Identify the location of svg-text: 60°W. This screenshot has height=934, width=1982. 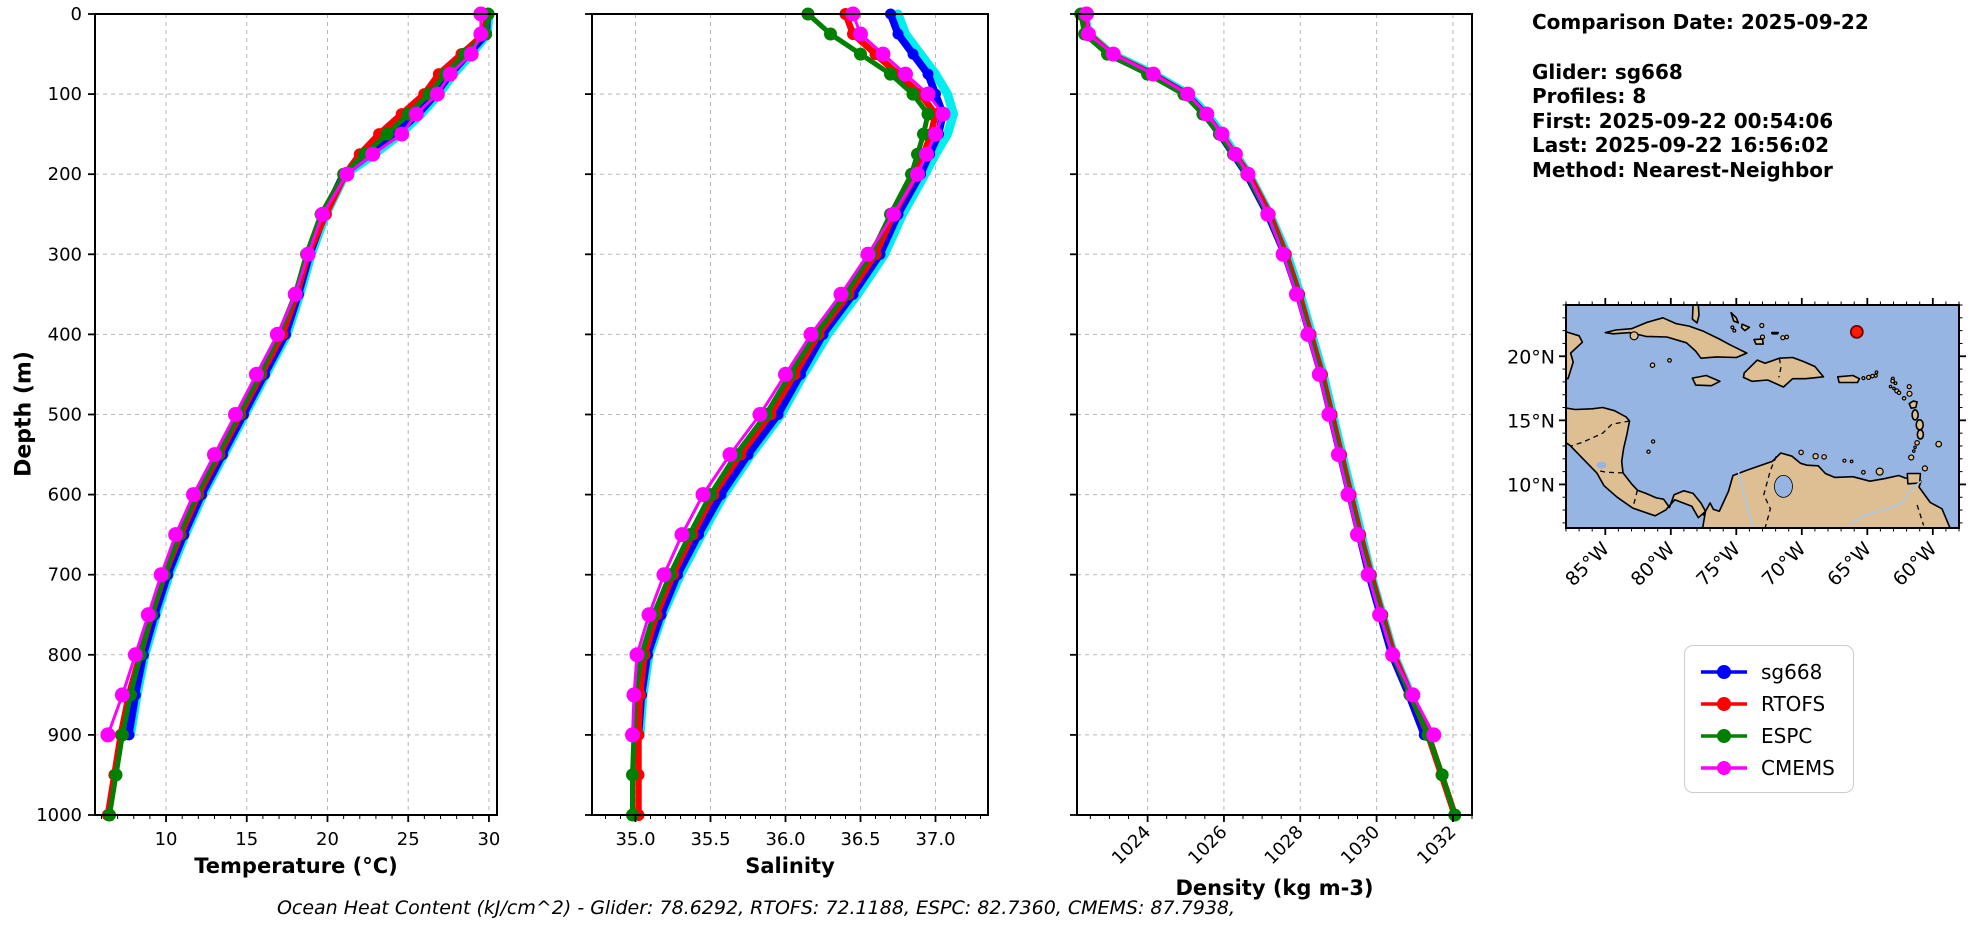
(1915, 564).